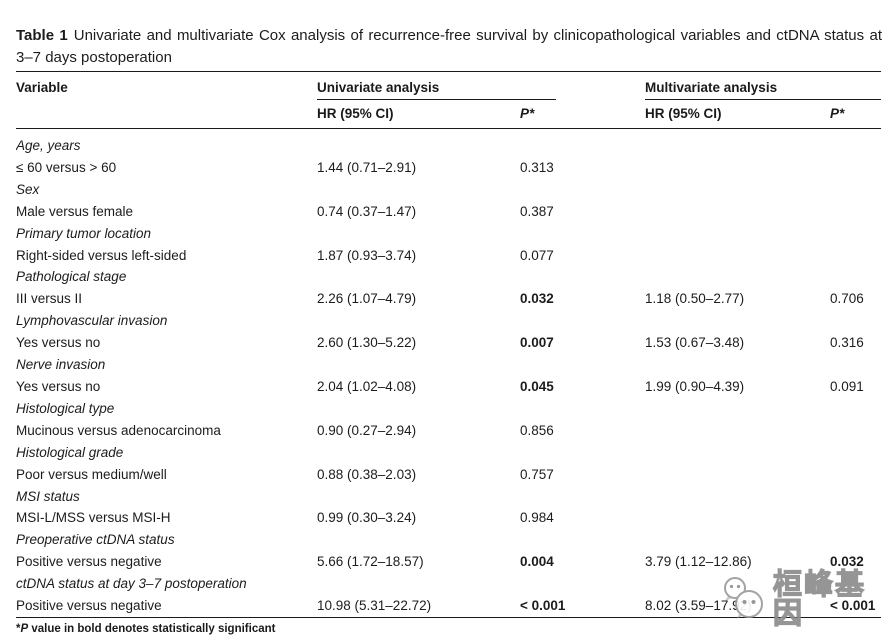 The width and height of the screenshot is (895, 641). I want to click on category-row: Pathological stage, so click(448, 277).